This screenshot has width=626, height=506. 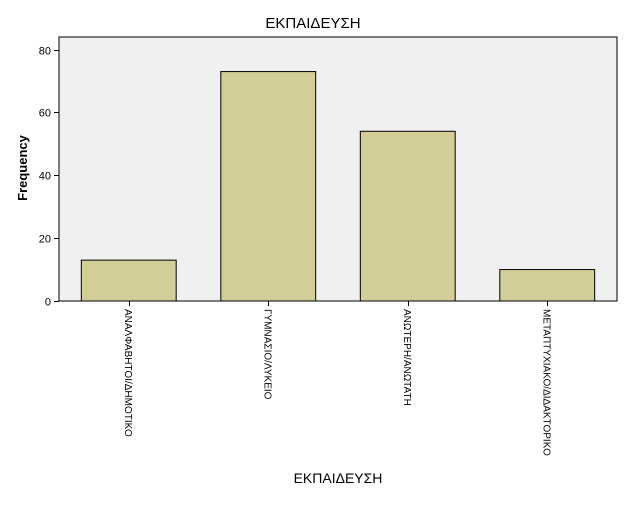 I want to click on chart-title: ΕΚΠΑΙΔΕΥΣΗ, so click(x=312, y=23).